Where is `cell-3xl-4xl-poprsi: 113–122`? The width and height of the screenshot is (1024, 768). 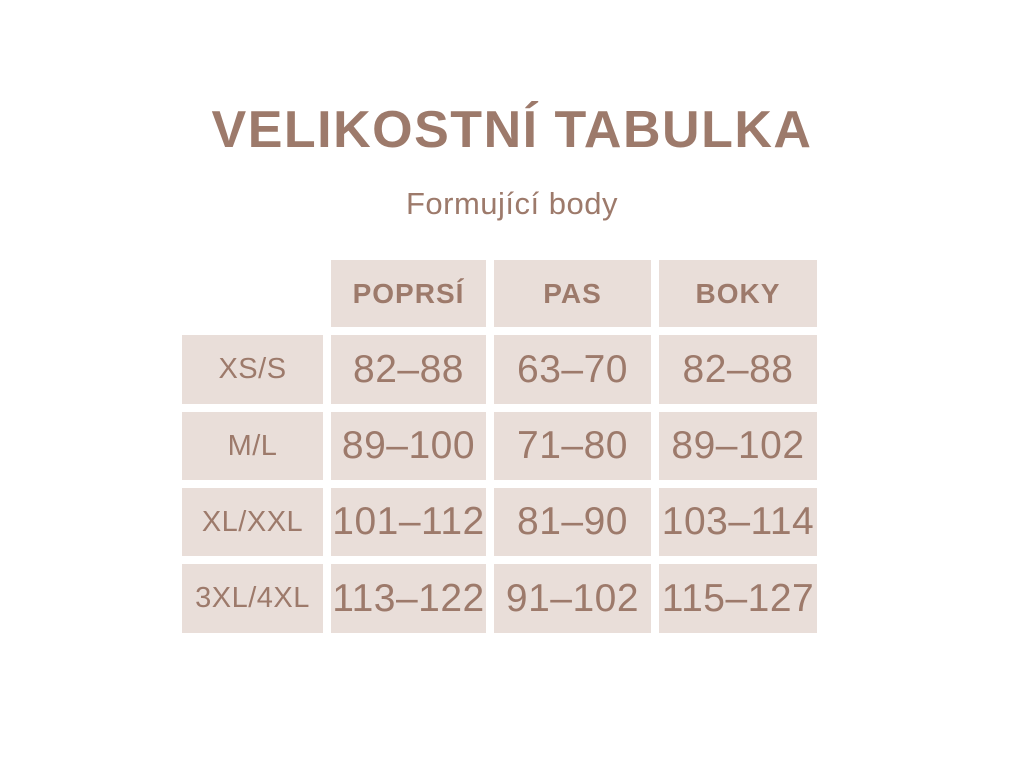
cell-3xl-4xl-poprsi: 113–122 is located at coordinates (408, 598).